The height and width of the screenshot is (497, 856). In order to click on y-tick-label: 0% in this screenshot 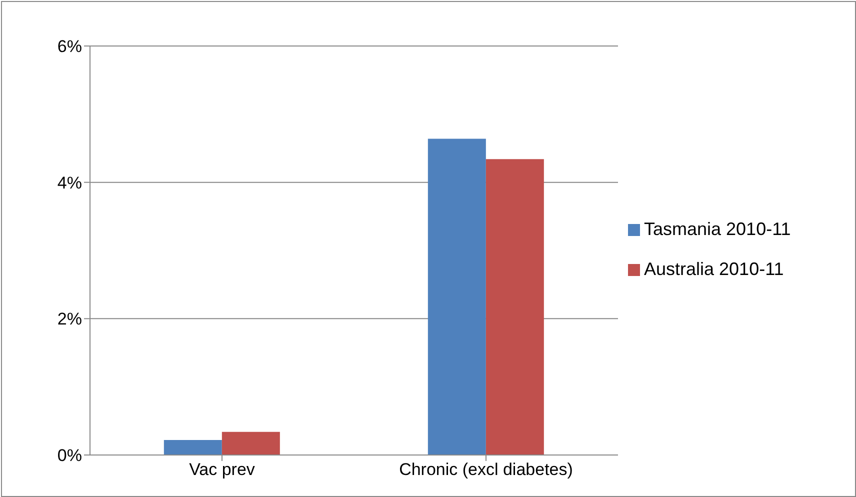, I will do `click(69, 456)`.